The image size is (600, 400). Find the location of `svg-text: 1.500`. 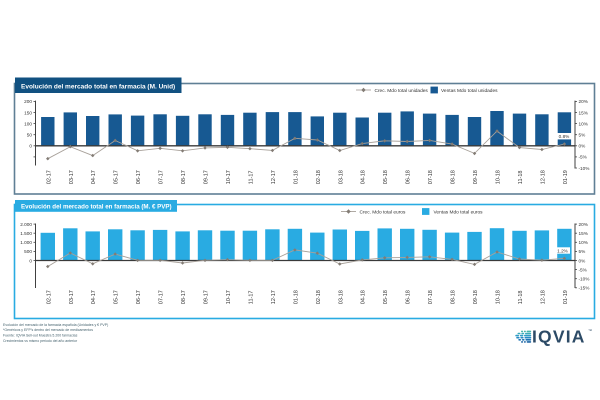

svg-text: 1.500 is located at coordinates (26, 233).